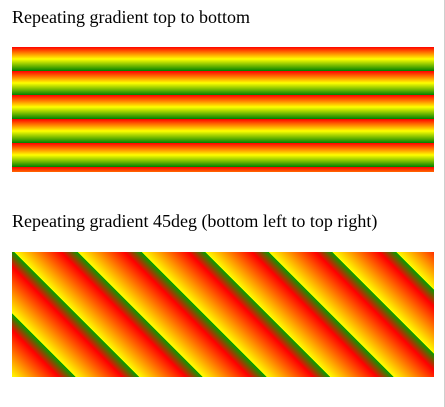 The height and width of the screenshot is (407, 445). What do you see at coordinates (131, 17) in the screenshot?
I see `section-heading-vertical-gradient: Repeating gradient top to bottom` at bounding box center [131, 17].